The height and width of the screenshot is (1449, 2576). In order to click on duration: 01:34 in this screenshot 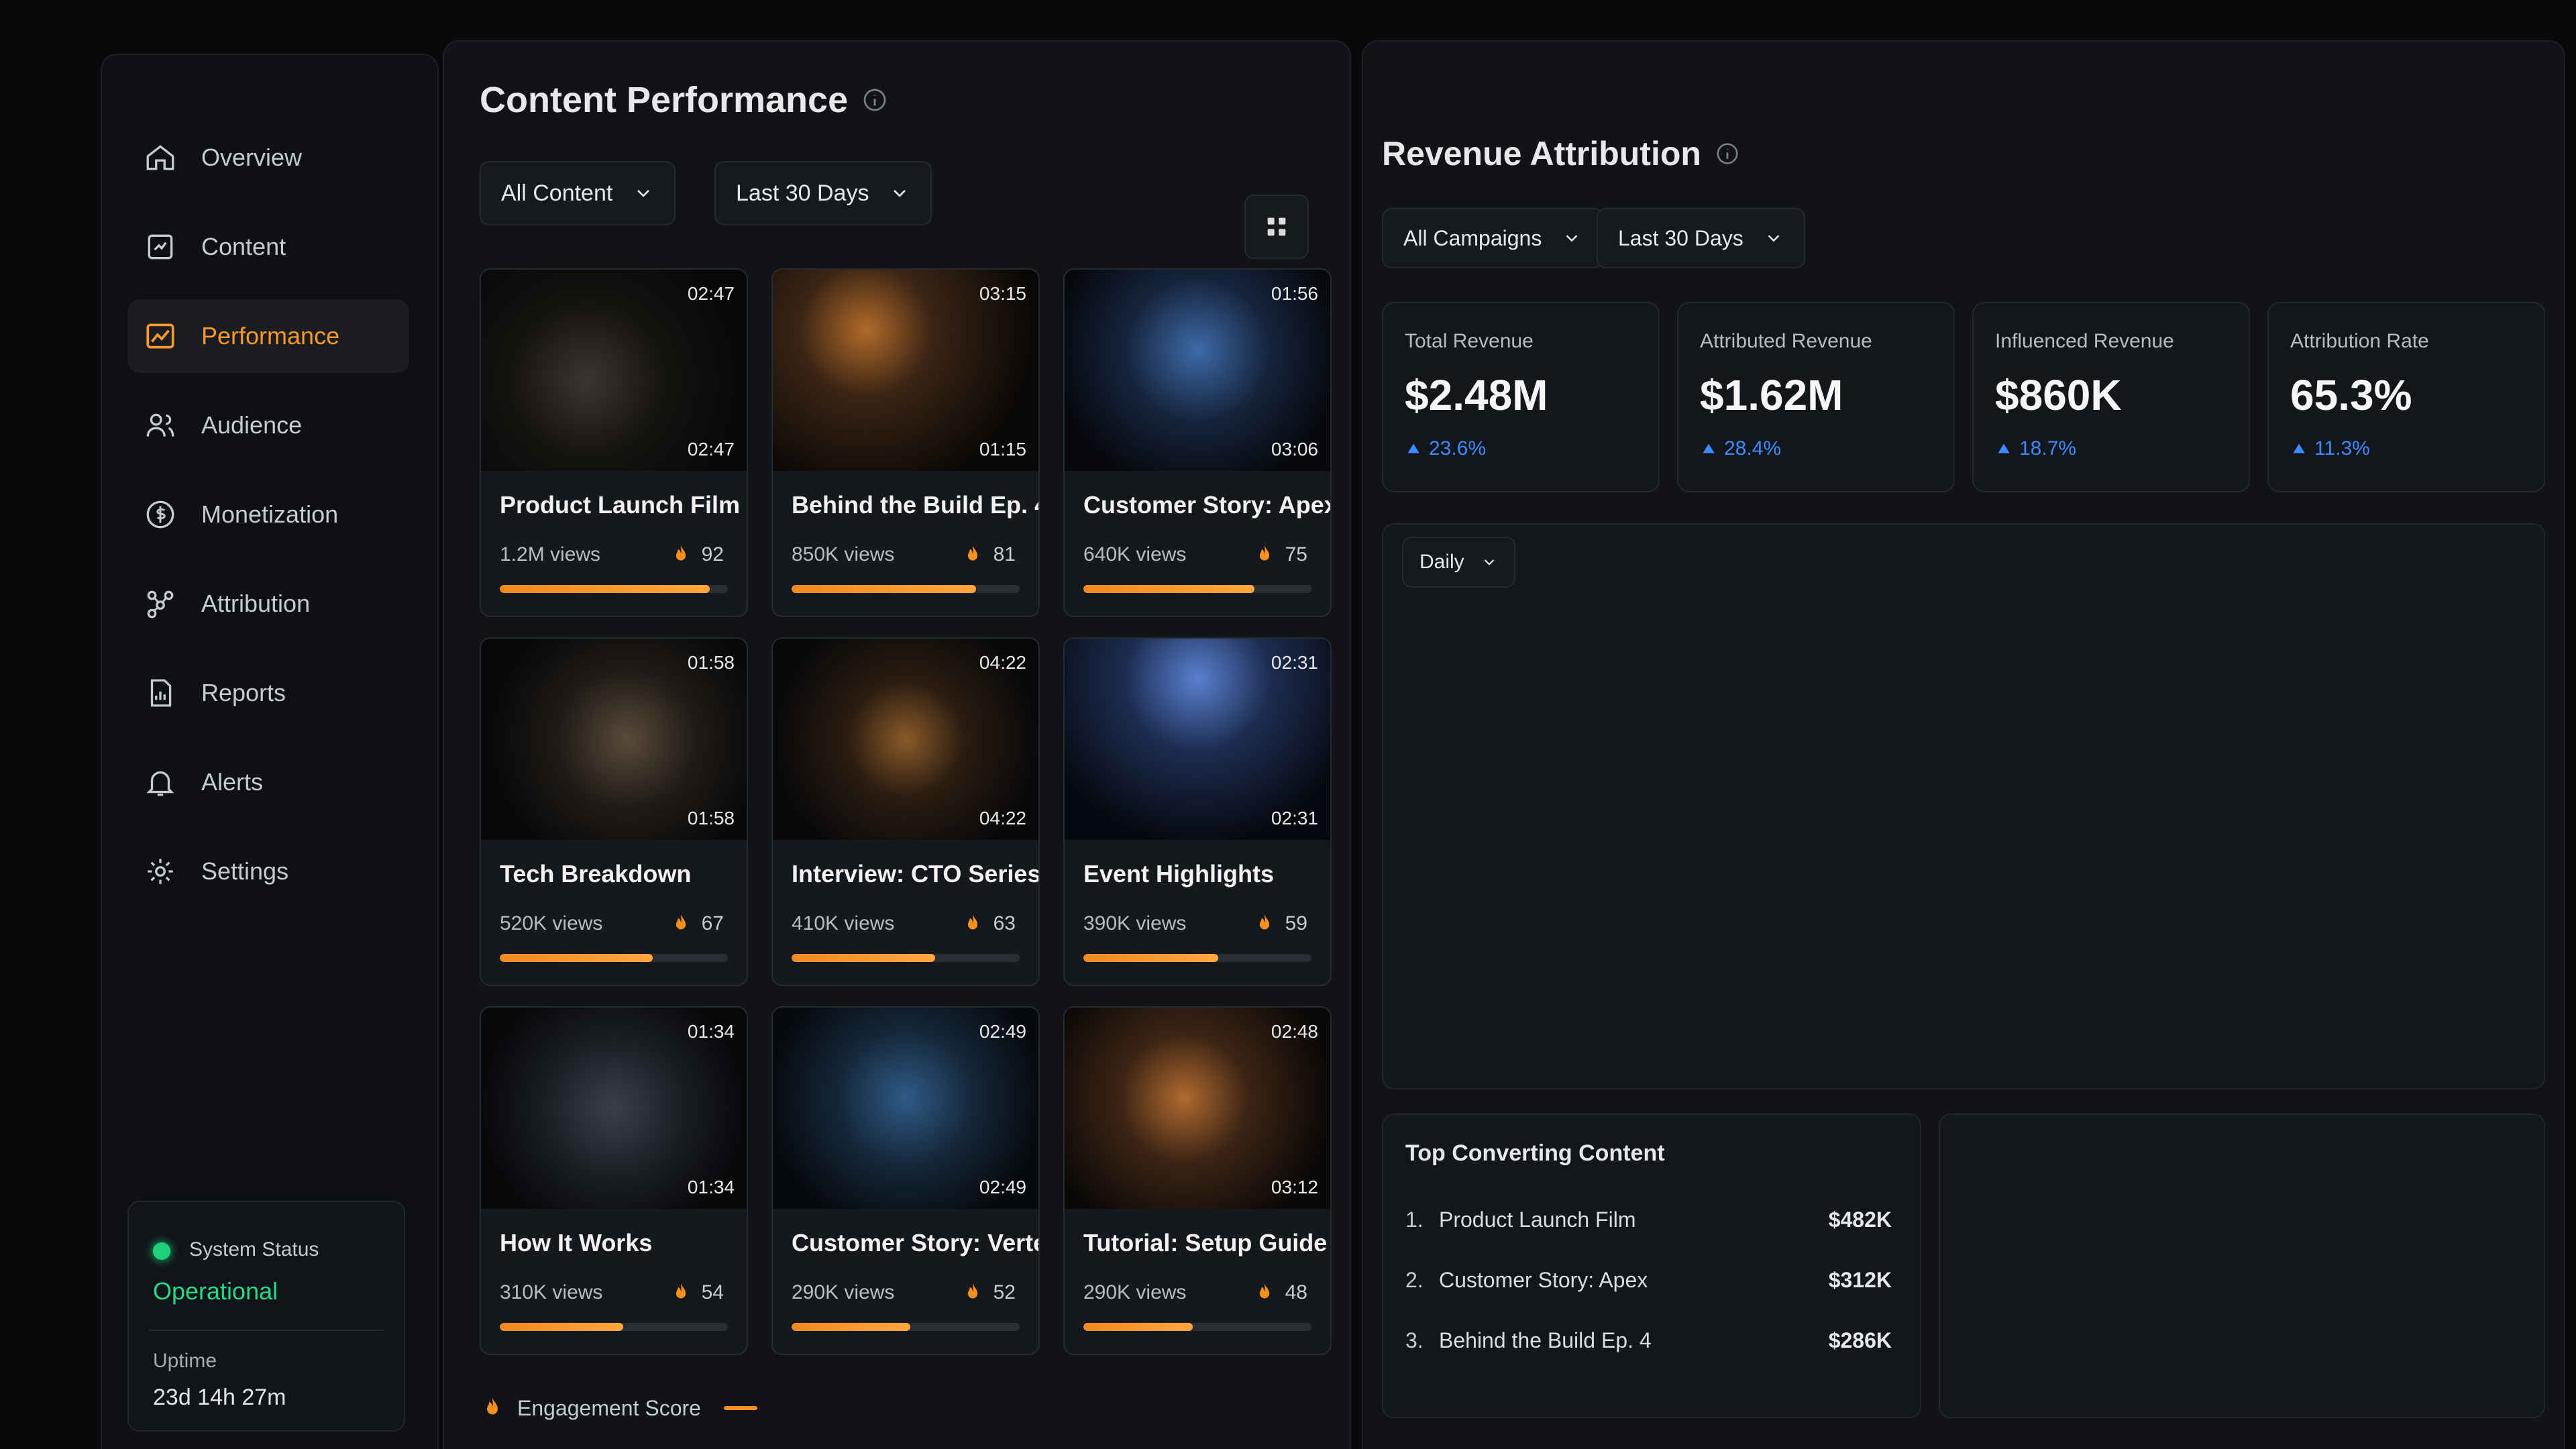, I will do `click(711, 1187)`.